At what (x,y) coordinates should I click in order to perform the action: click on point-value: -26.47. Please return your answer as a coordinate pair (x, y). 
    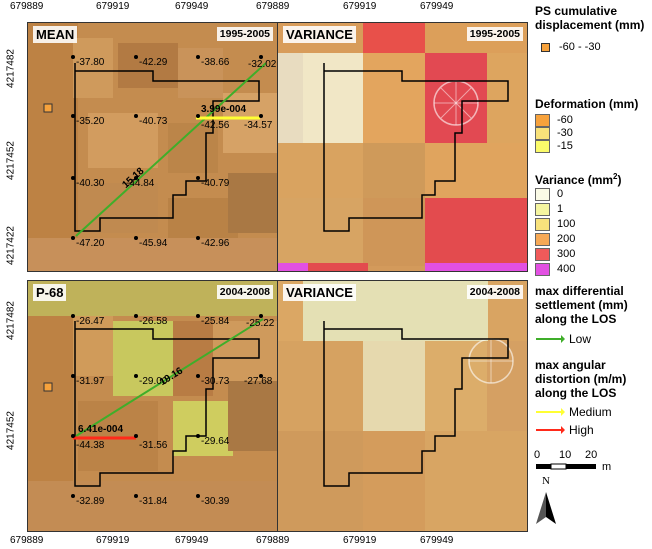
    Looking at the image, I should click on (90, 321).